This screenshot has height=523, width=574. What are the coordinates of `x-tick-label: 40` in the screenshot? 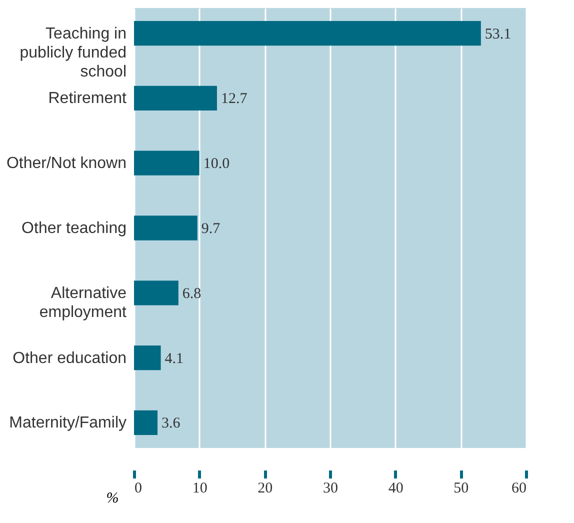 It's located at (396, 488).